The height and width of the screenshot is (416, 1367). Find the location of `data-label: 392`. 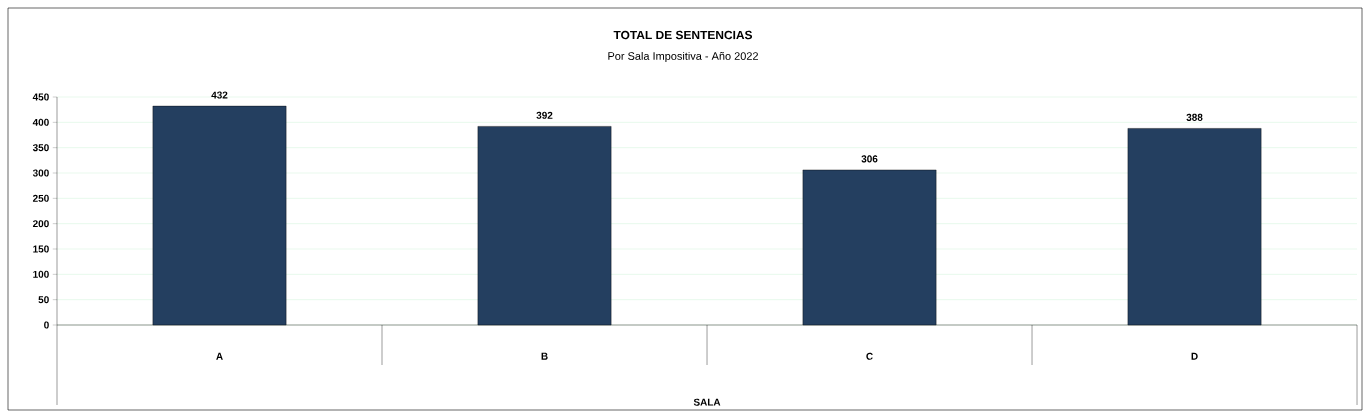

data-label: 392 is located at coordinates (544, 115).